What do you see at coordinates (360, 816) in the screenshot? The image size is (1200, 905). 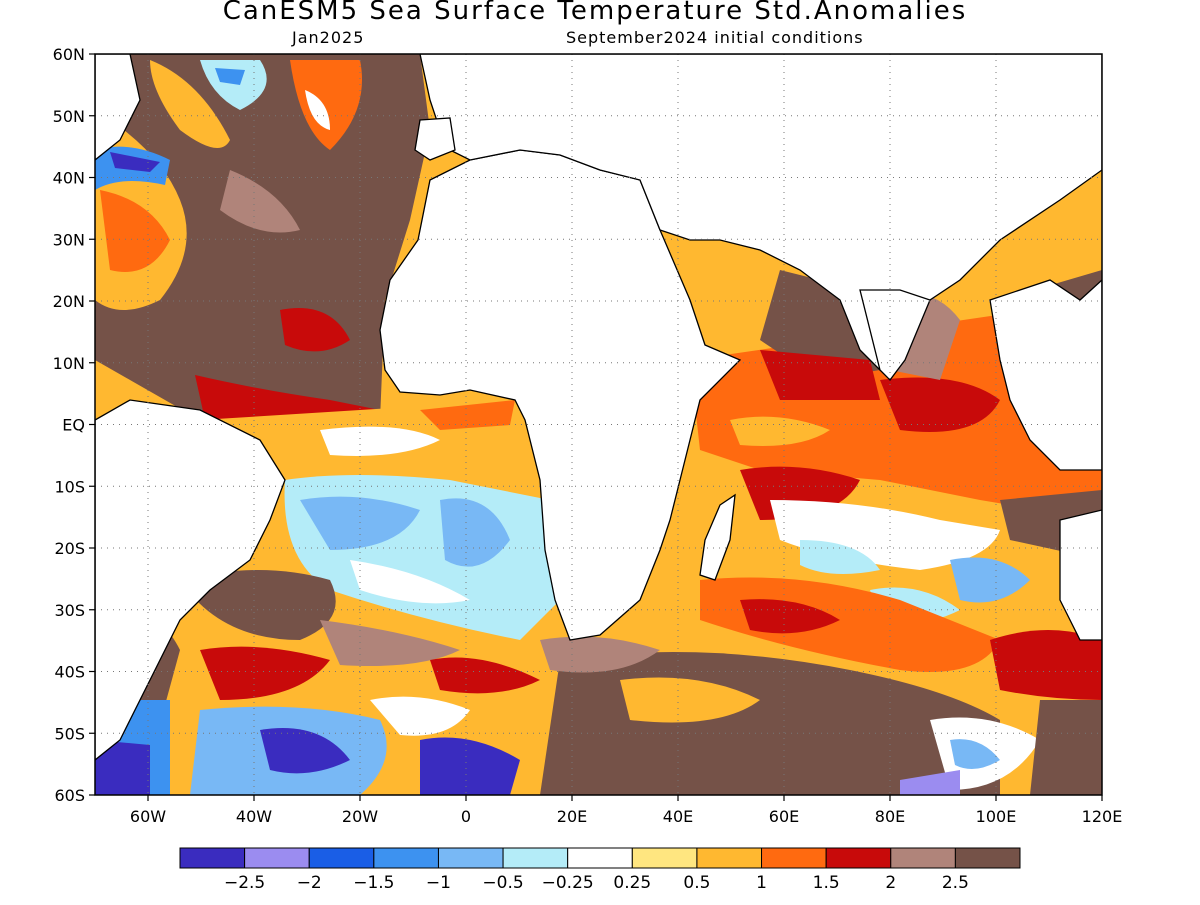 I see `lon-label: 20W` at bounding box center [360, 816].